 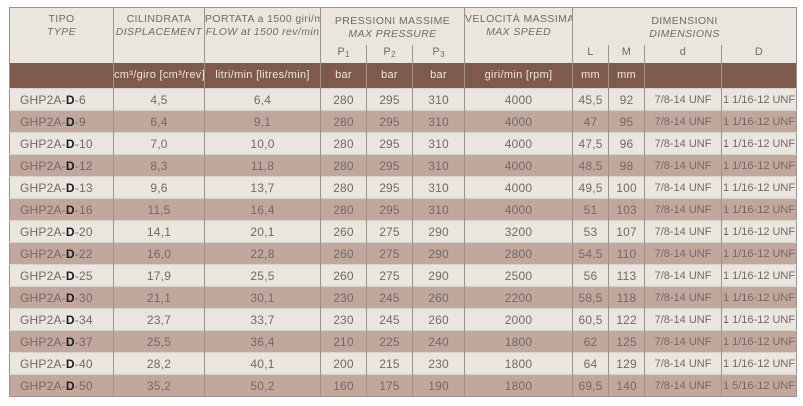 I want to click on value-cell: 69,5, so click(x=591, y=385).